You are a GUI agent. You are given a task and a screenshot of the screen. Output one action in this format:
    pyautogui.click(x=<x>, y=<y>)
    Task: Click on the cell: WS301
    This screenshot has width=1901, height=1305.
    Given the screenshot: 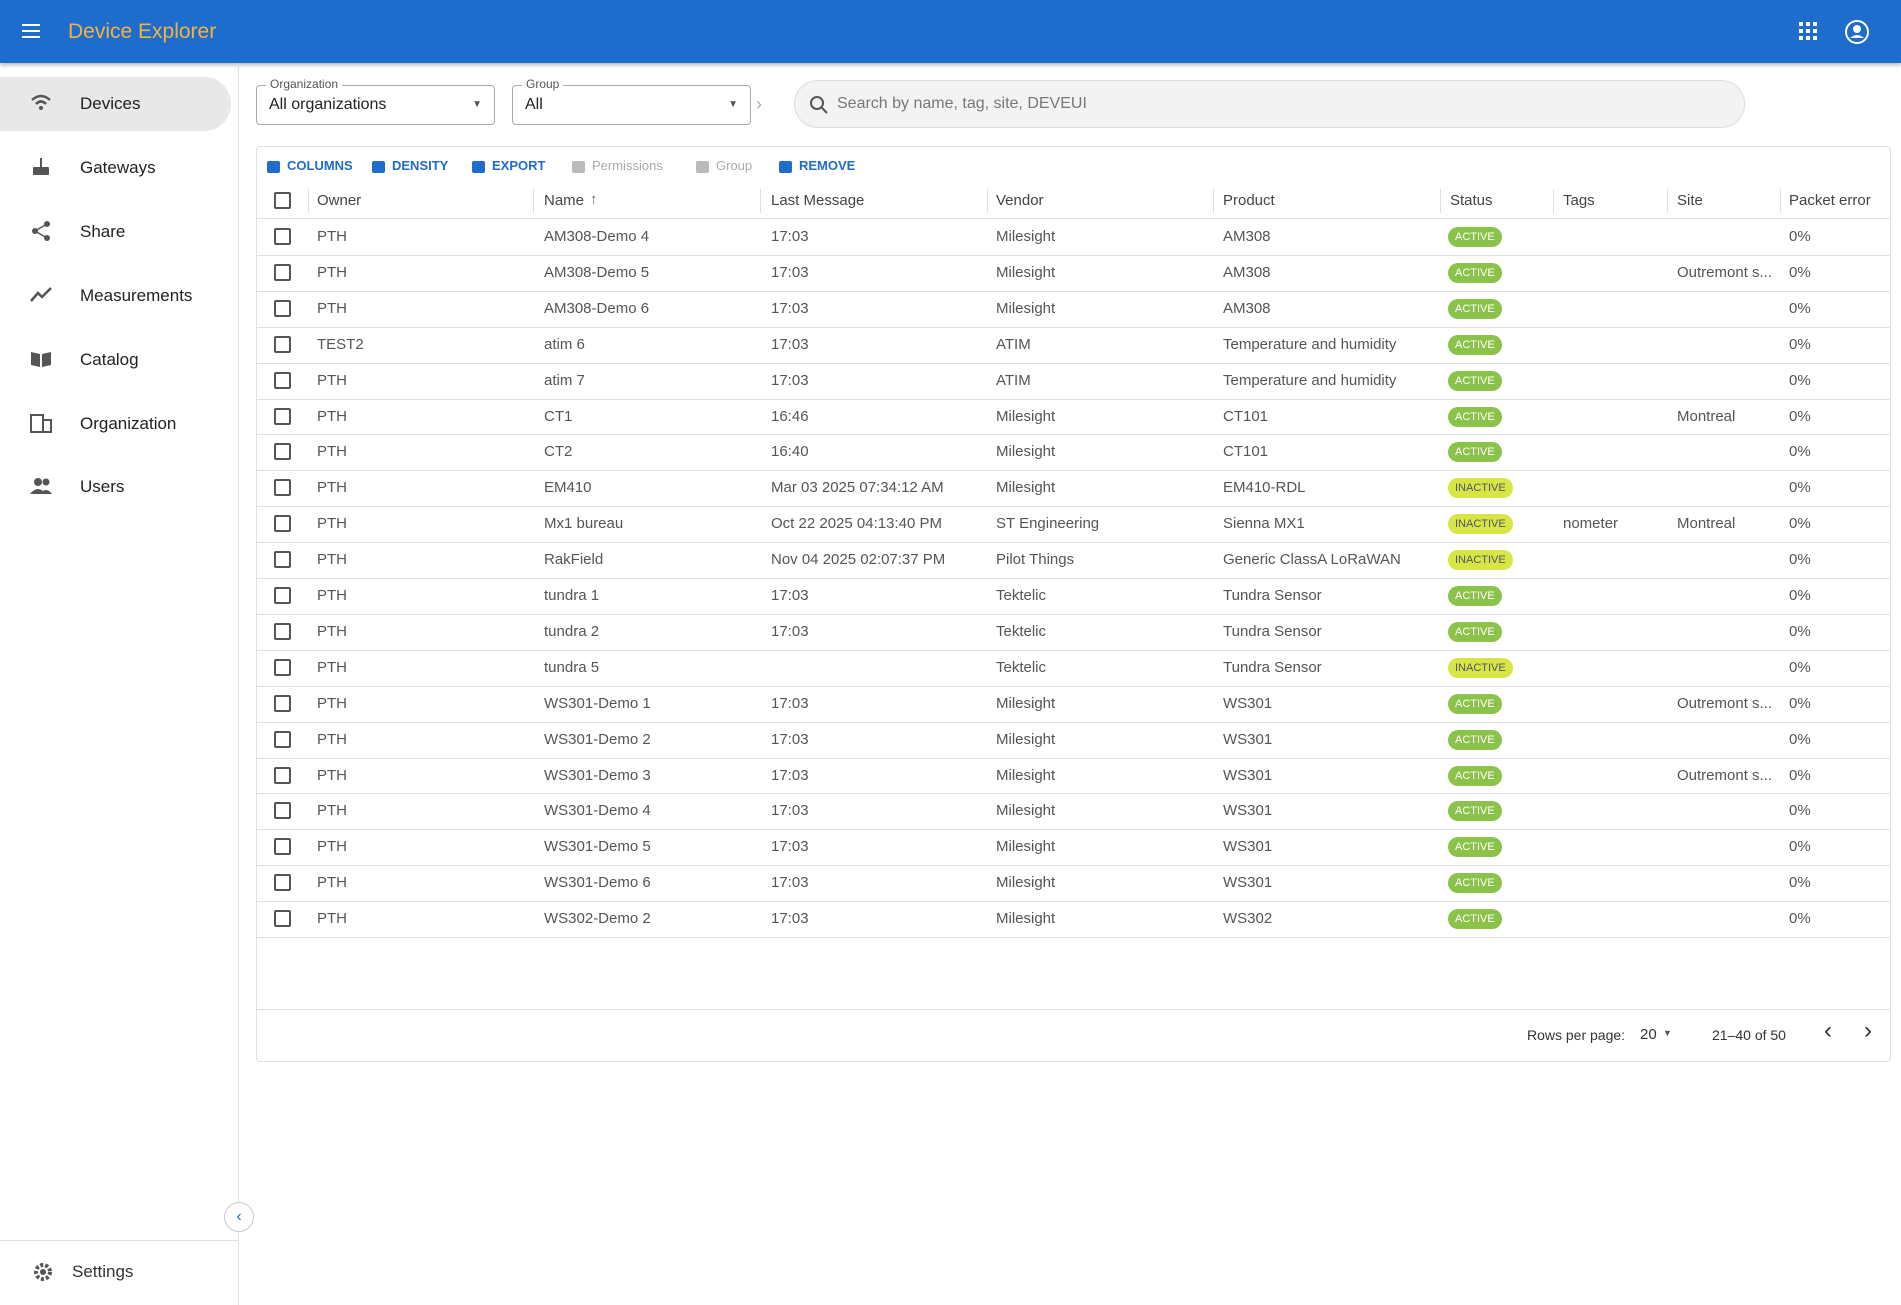 What is the action you would take?
    pyautogui.click(x=1248, y=883)
    